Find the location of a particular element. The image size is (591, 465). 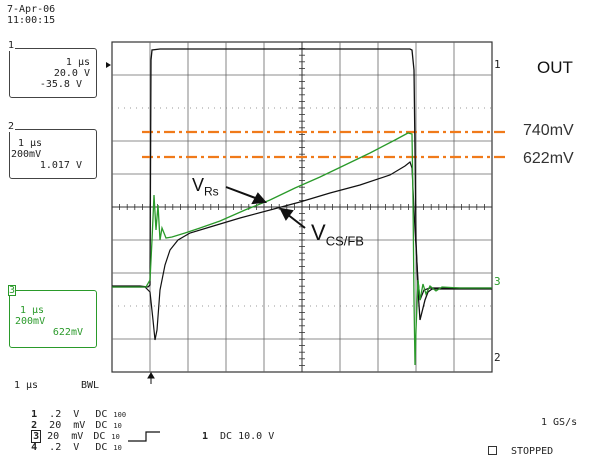

channel-2-timebase: 1 µs is located at coordinates (30, 143).